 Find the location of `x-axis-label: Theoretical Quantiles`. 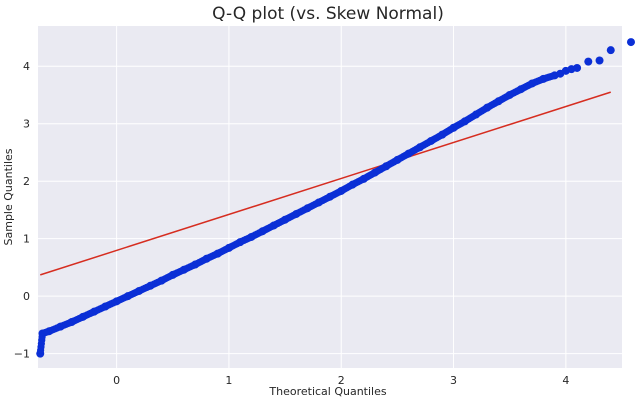

x-axis-label: Theoretical Quantiles is located at coordinates (327, 391).